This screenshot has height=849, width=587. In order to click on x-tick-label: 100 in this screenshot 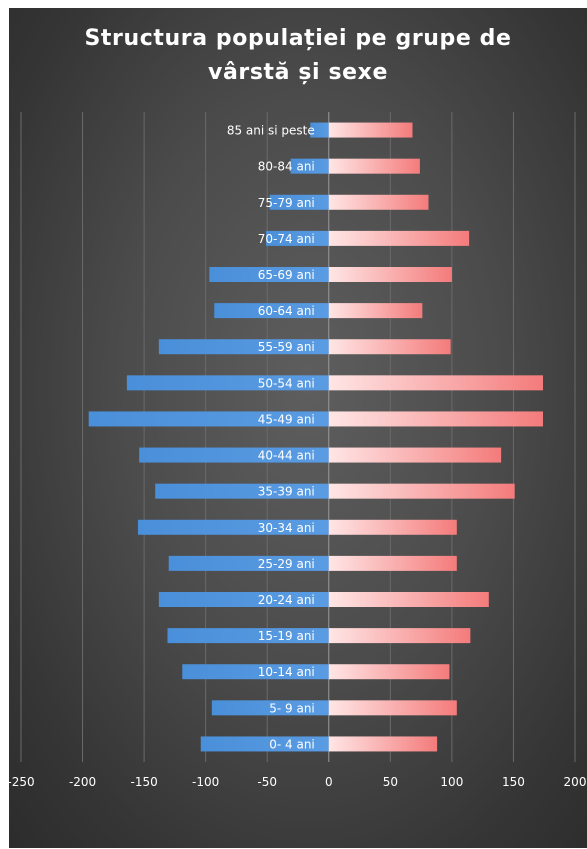, I will do `click(451, 782)`.